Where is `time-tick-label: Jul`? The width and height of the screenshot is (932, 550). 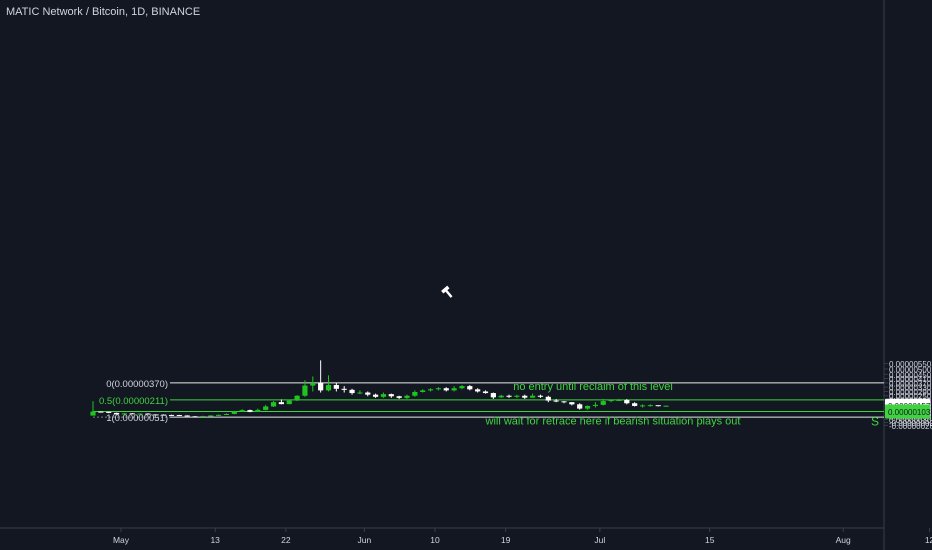 time-tick-label: Jul is located at coordinates (599, 540).